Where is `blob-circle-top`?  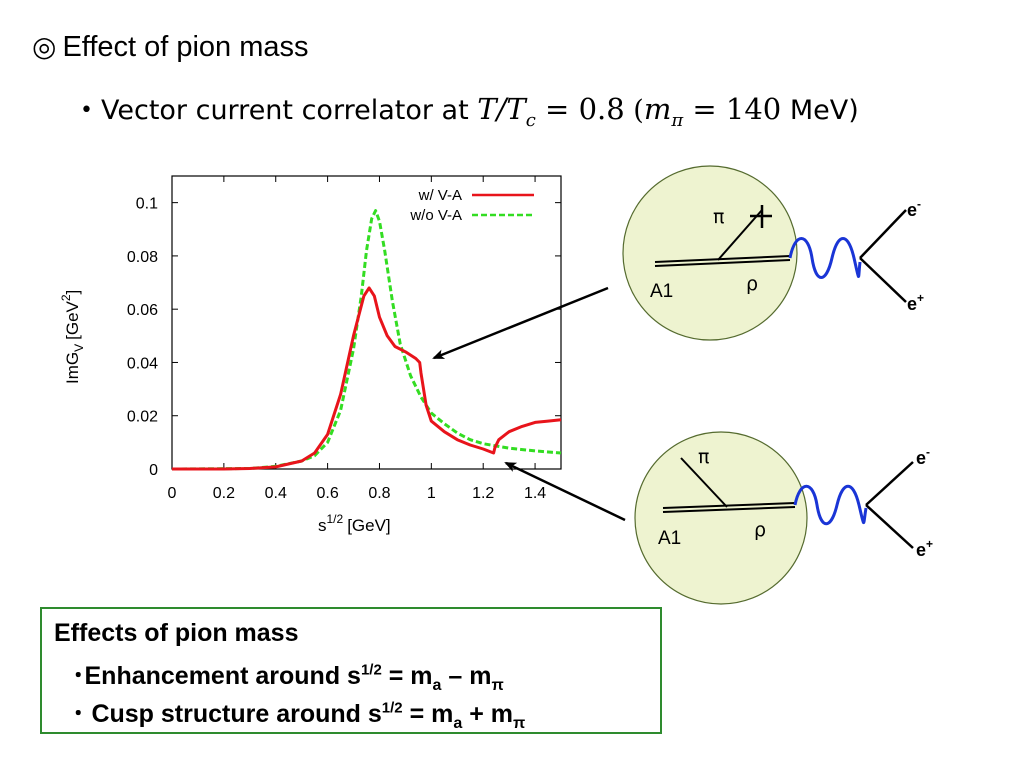 blob-circle-top is located at coordinates (710, 253).